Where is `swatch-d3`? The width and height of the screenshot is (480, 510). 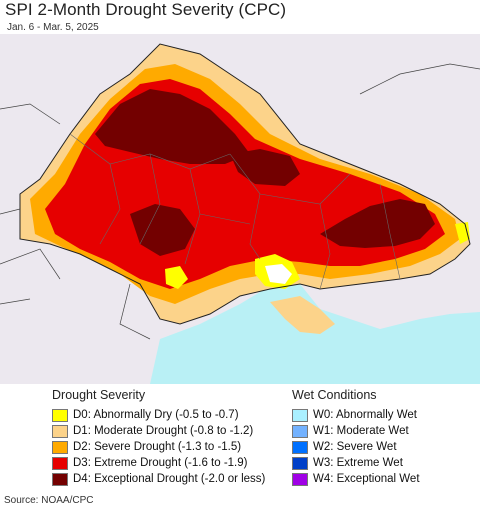
swatch-d3 is located at coordinates (60, 463).